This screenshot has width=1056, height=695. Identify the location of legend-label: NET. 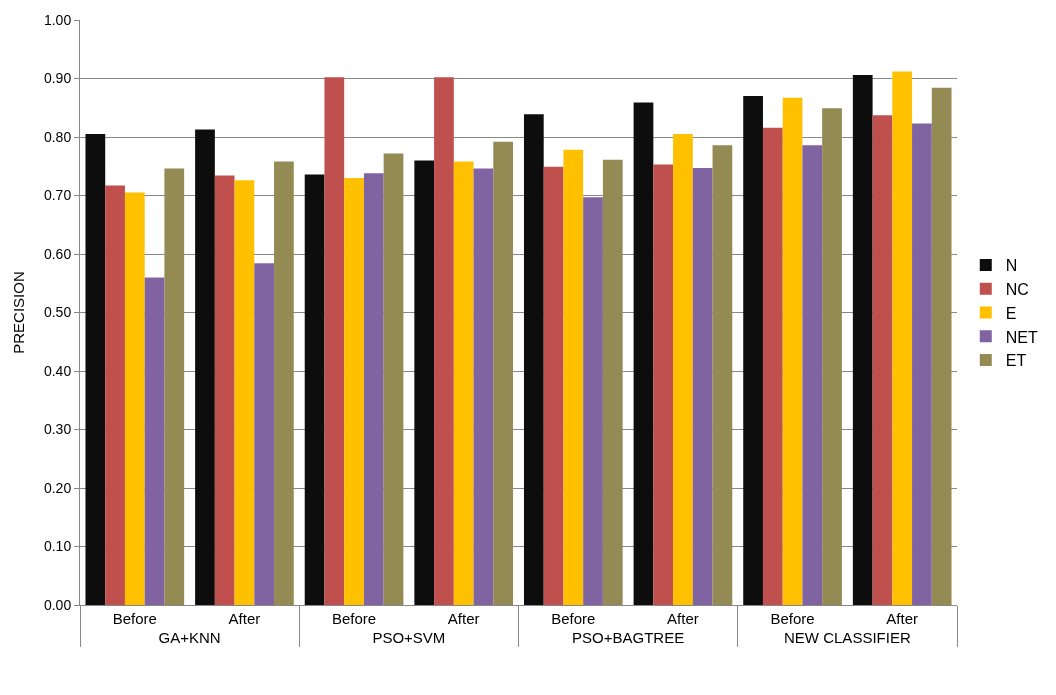
(1021, 337).